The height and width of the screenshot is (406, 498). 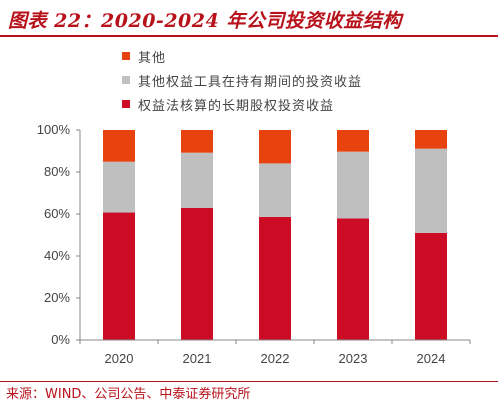 I want to click on legend-swatch-equity-method, so click(x=126, y=104).